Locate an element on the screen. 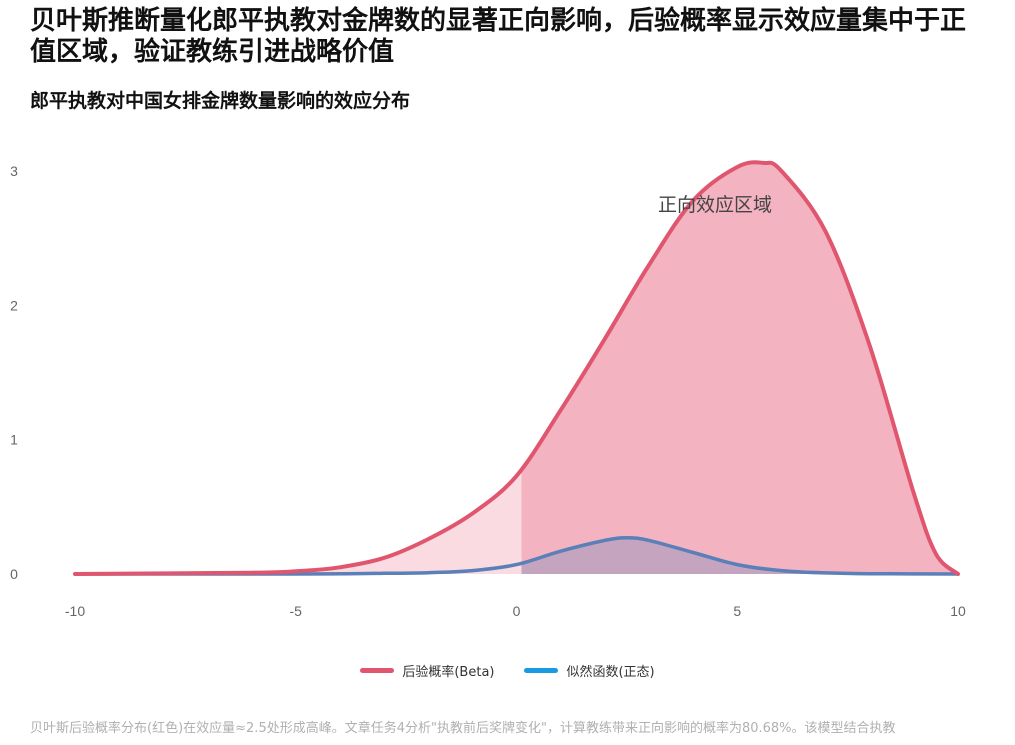  legend-label-posterior: 后验概率(Beta) is located at coordinates (448, 672).